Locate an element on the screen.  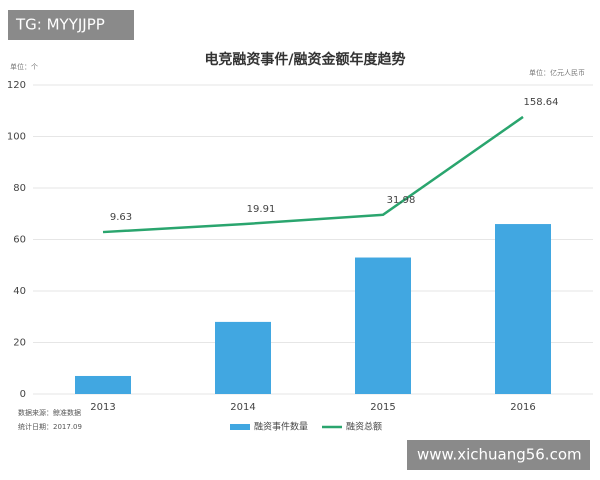
watermark: www.xichuang56.com is located at coordinates (499, 455).